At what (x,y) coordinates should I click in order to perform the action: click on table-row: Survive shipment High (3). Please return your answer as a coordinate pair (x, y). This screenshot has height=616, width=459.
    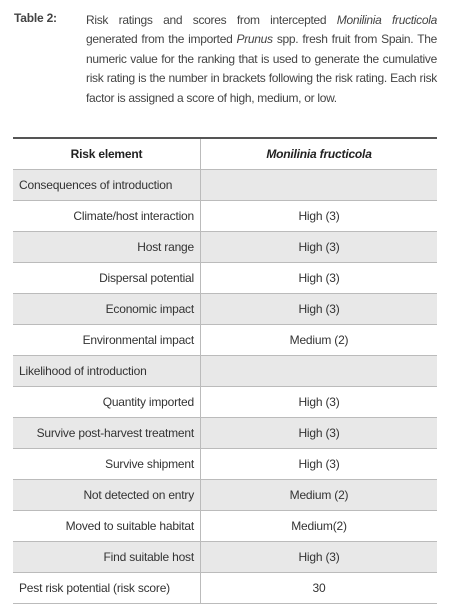
    Looking at the image, I should click on (225, 464).